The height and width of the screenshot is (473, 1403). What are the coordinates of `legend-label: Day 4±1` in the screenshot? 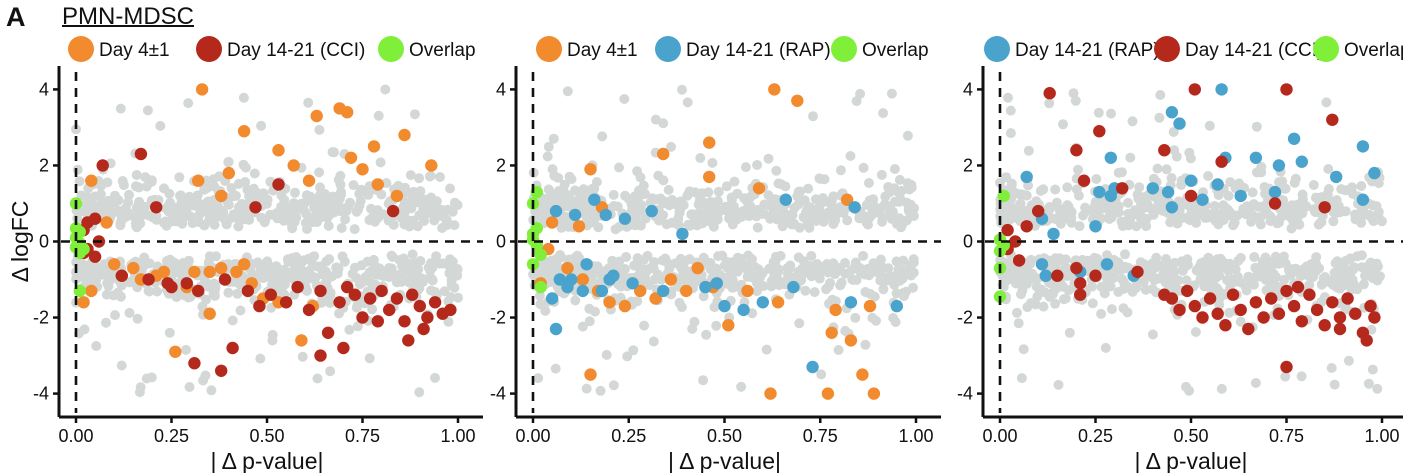 It's located at (134, 50).